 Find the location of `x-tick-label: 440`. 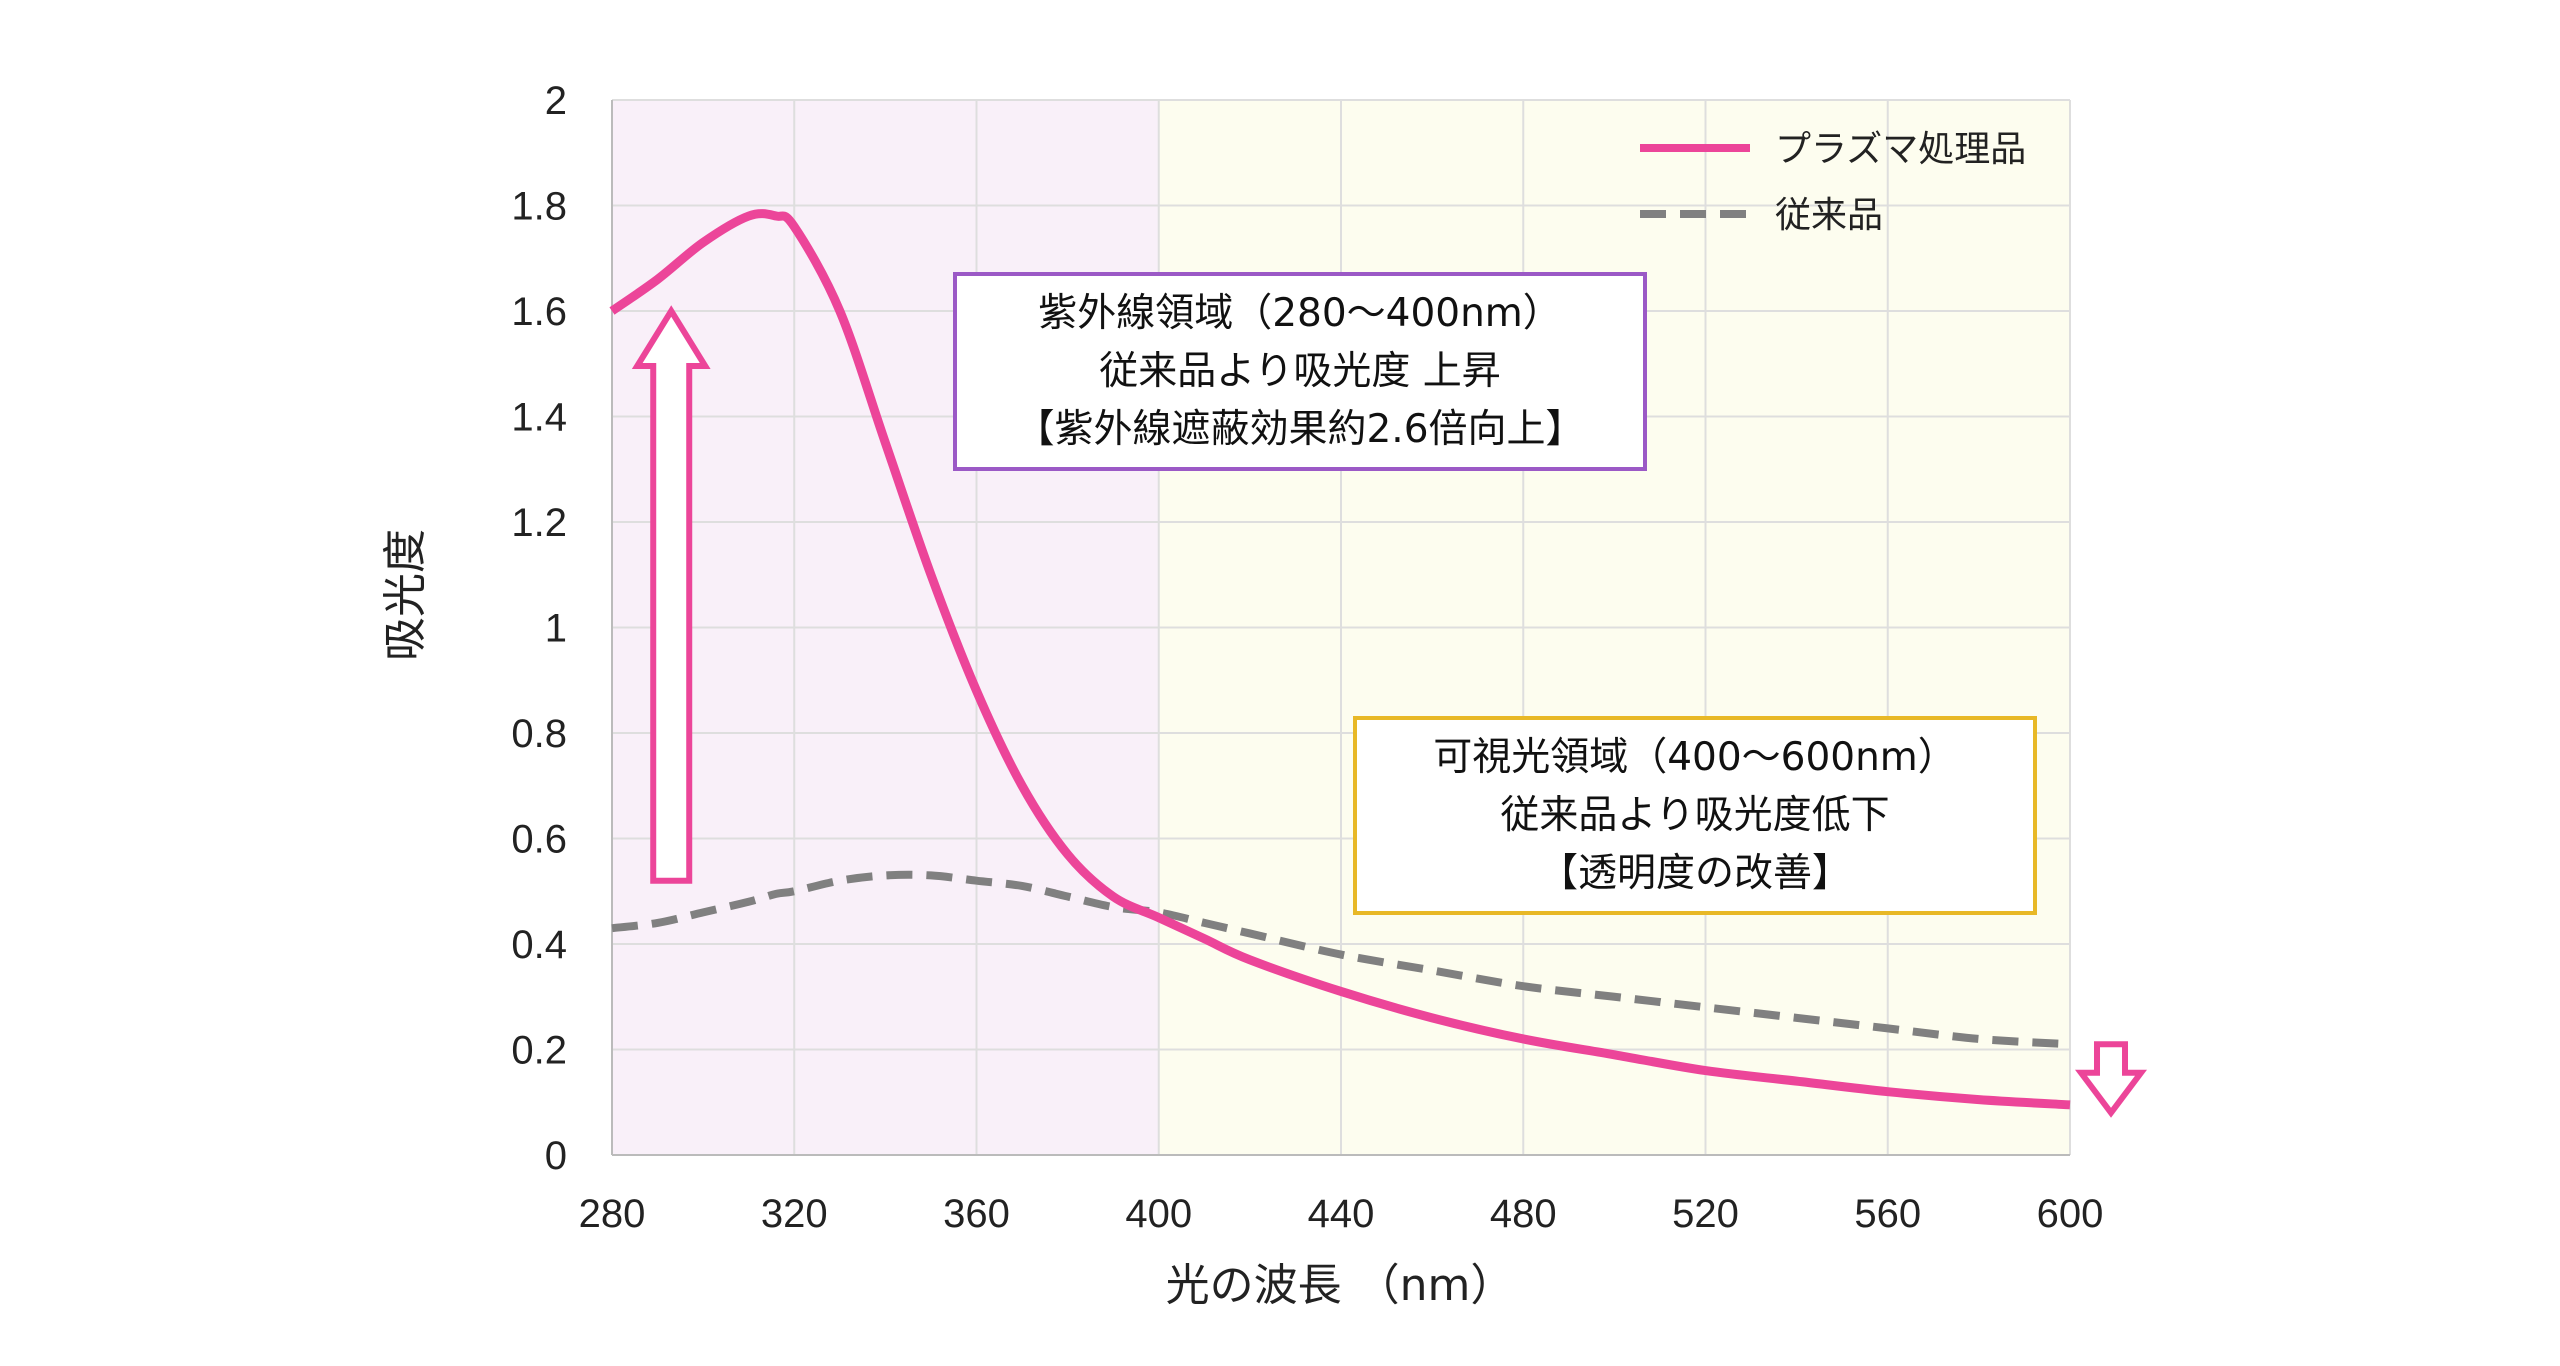

x-tick-label: 440 is located at coordinates (1341, 1214).